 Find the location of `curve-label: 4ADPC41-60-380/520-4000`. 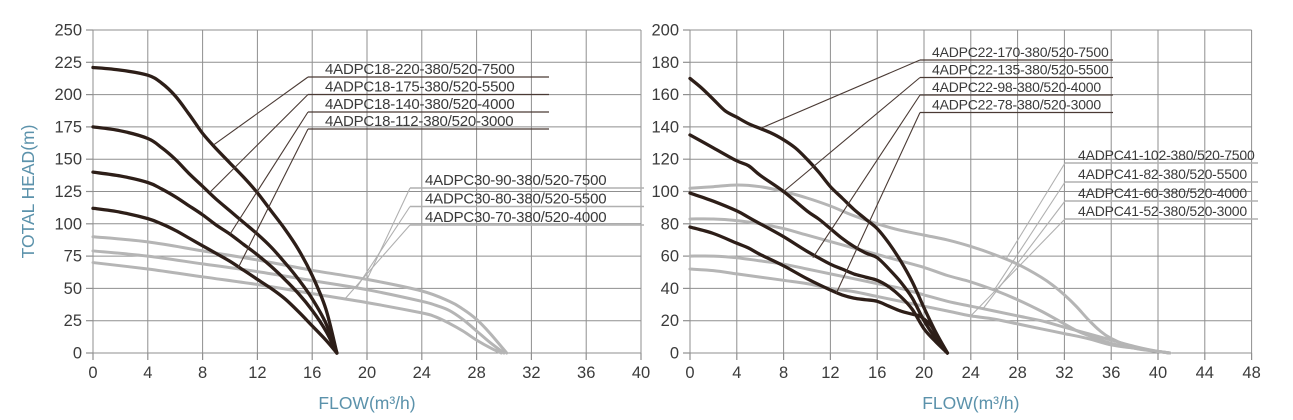

curve-label: 4ADPC41-60-380/520-4000 is located at coordinates (1162, 193).